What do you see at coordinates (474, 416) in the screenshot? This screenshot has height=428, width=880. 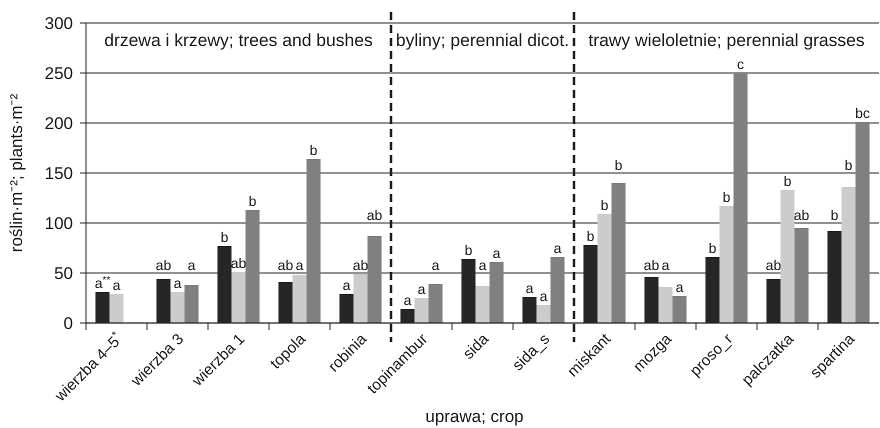 I see `x-axis-title: uprawa; crop` at bounding box center [474, 416].